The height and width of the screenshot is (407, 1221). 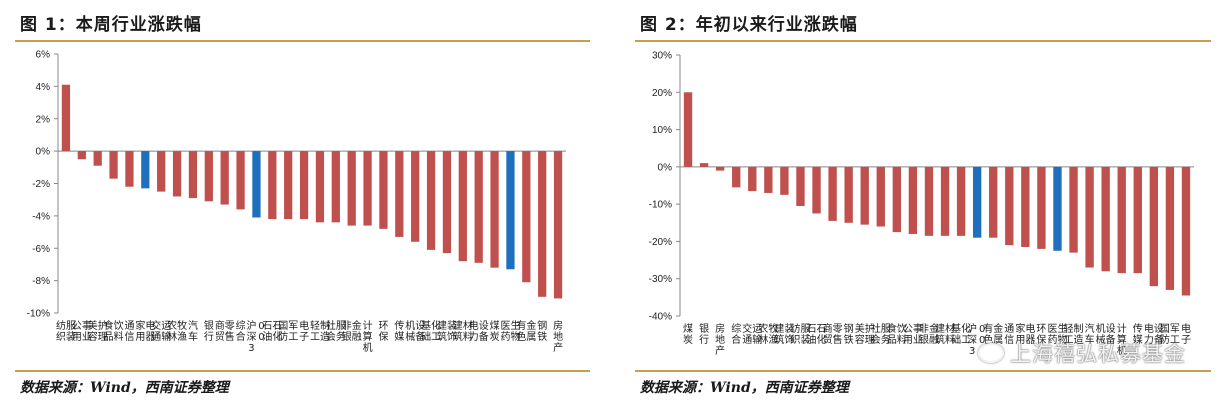 What do you see at coordinates (795, 328) in the screenshot?
I see `x-tick-char: 纺` at bounding box center [795, 328].